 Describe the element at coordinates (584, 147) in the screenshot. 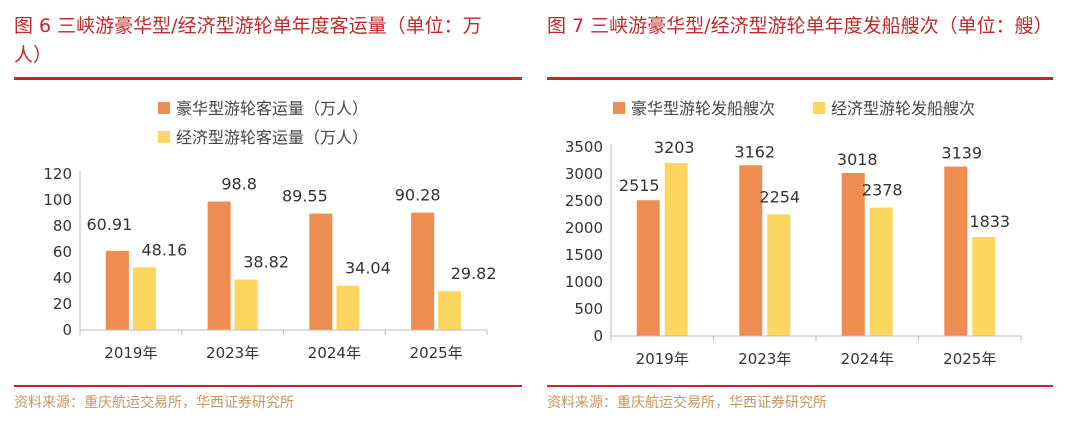

I see `y-tick-label: 3500` at that location.